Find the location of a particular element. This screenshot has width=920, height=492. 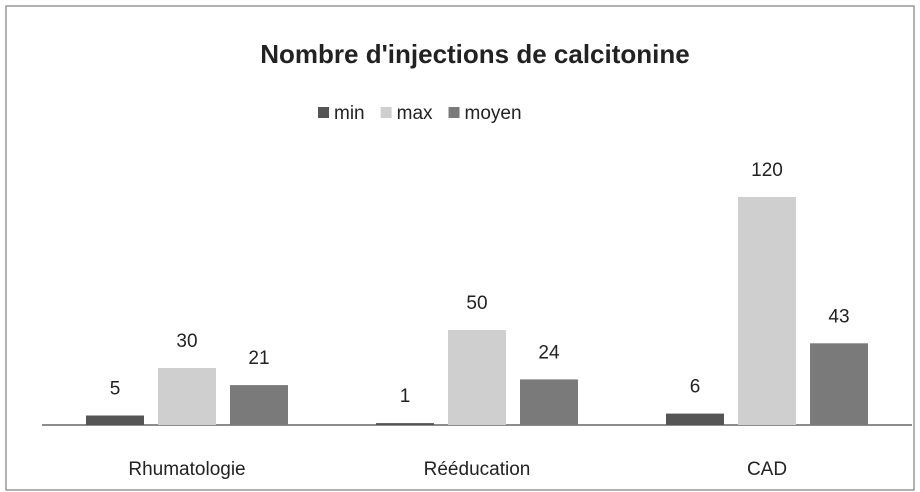

x-tick-label: CAD is located at coordinates (767, 469).